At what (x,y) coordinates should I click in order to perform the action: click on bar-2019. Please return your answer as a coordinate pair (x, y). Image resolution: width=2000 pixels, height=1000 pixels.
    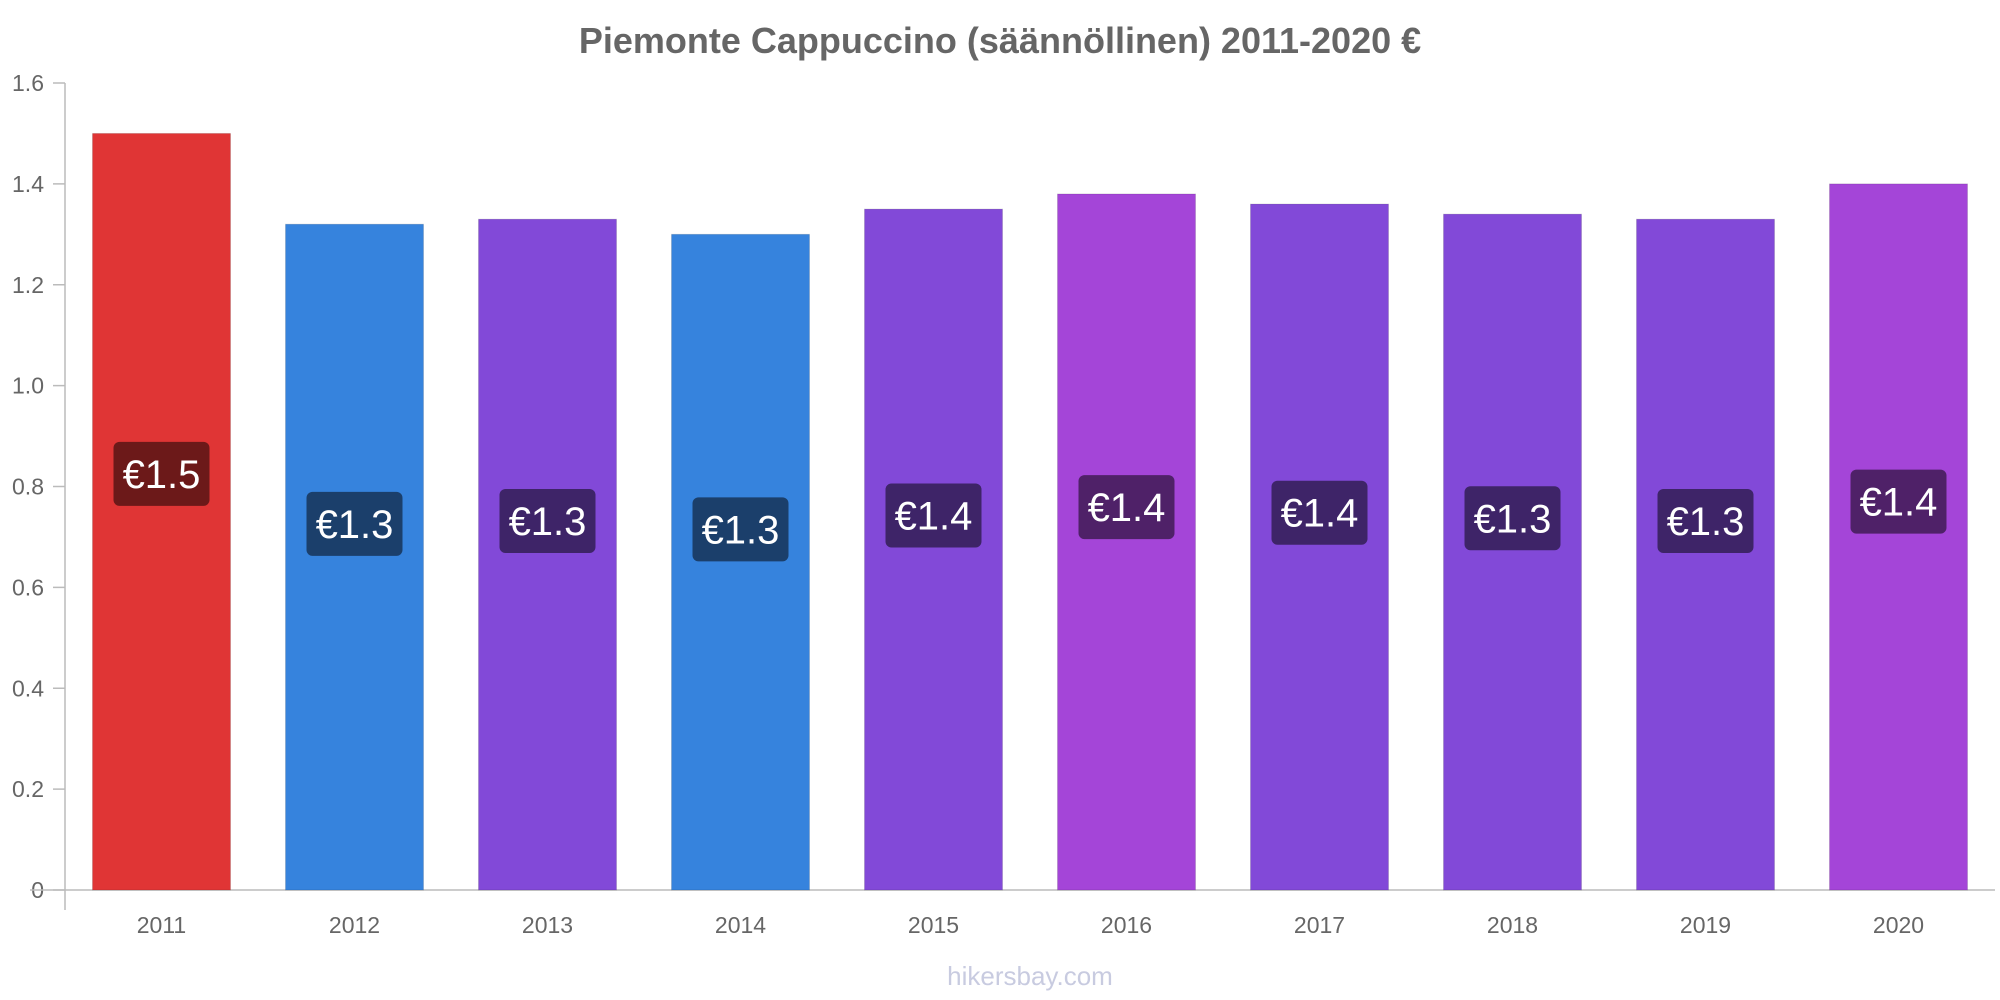
    Looking at the image, I should click on (1705, 554).